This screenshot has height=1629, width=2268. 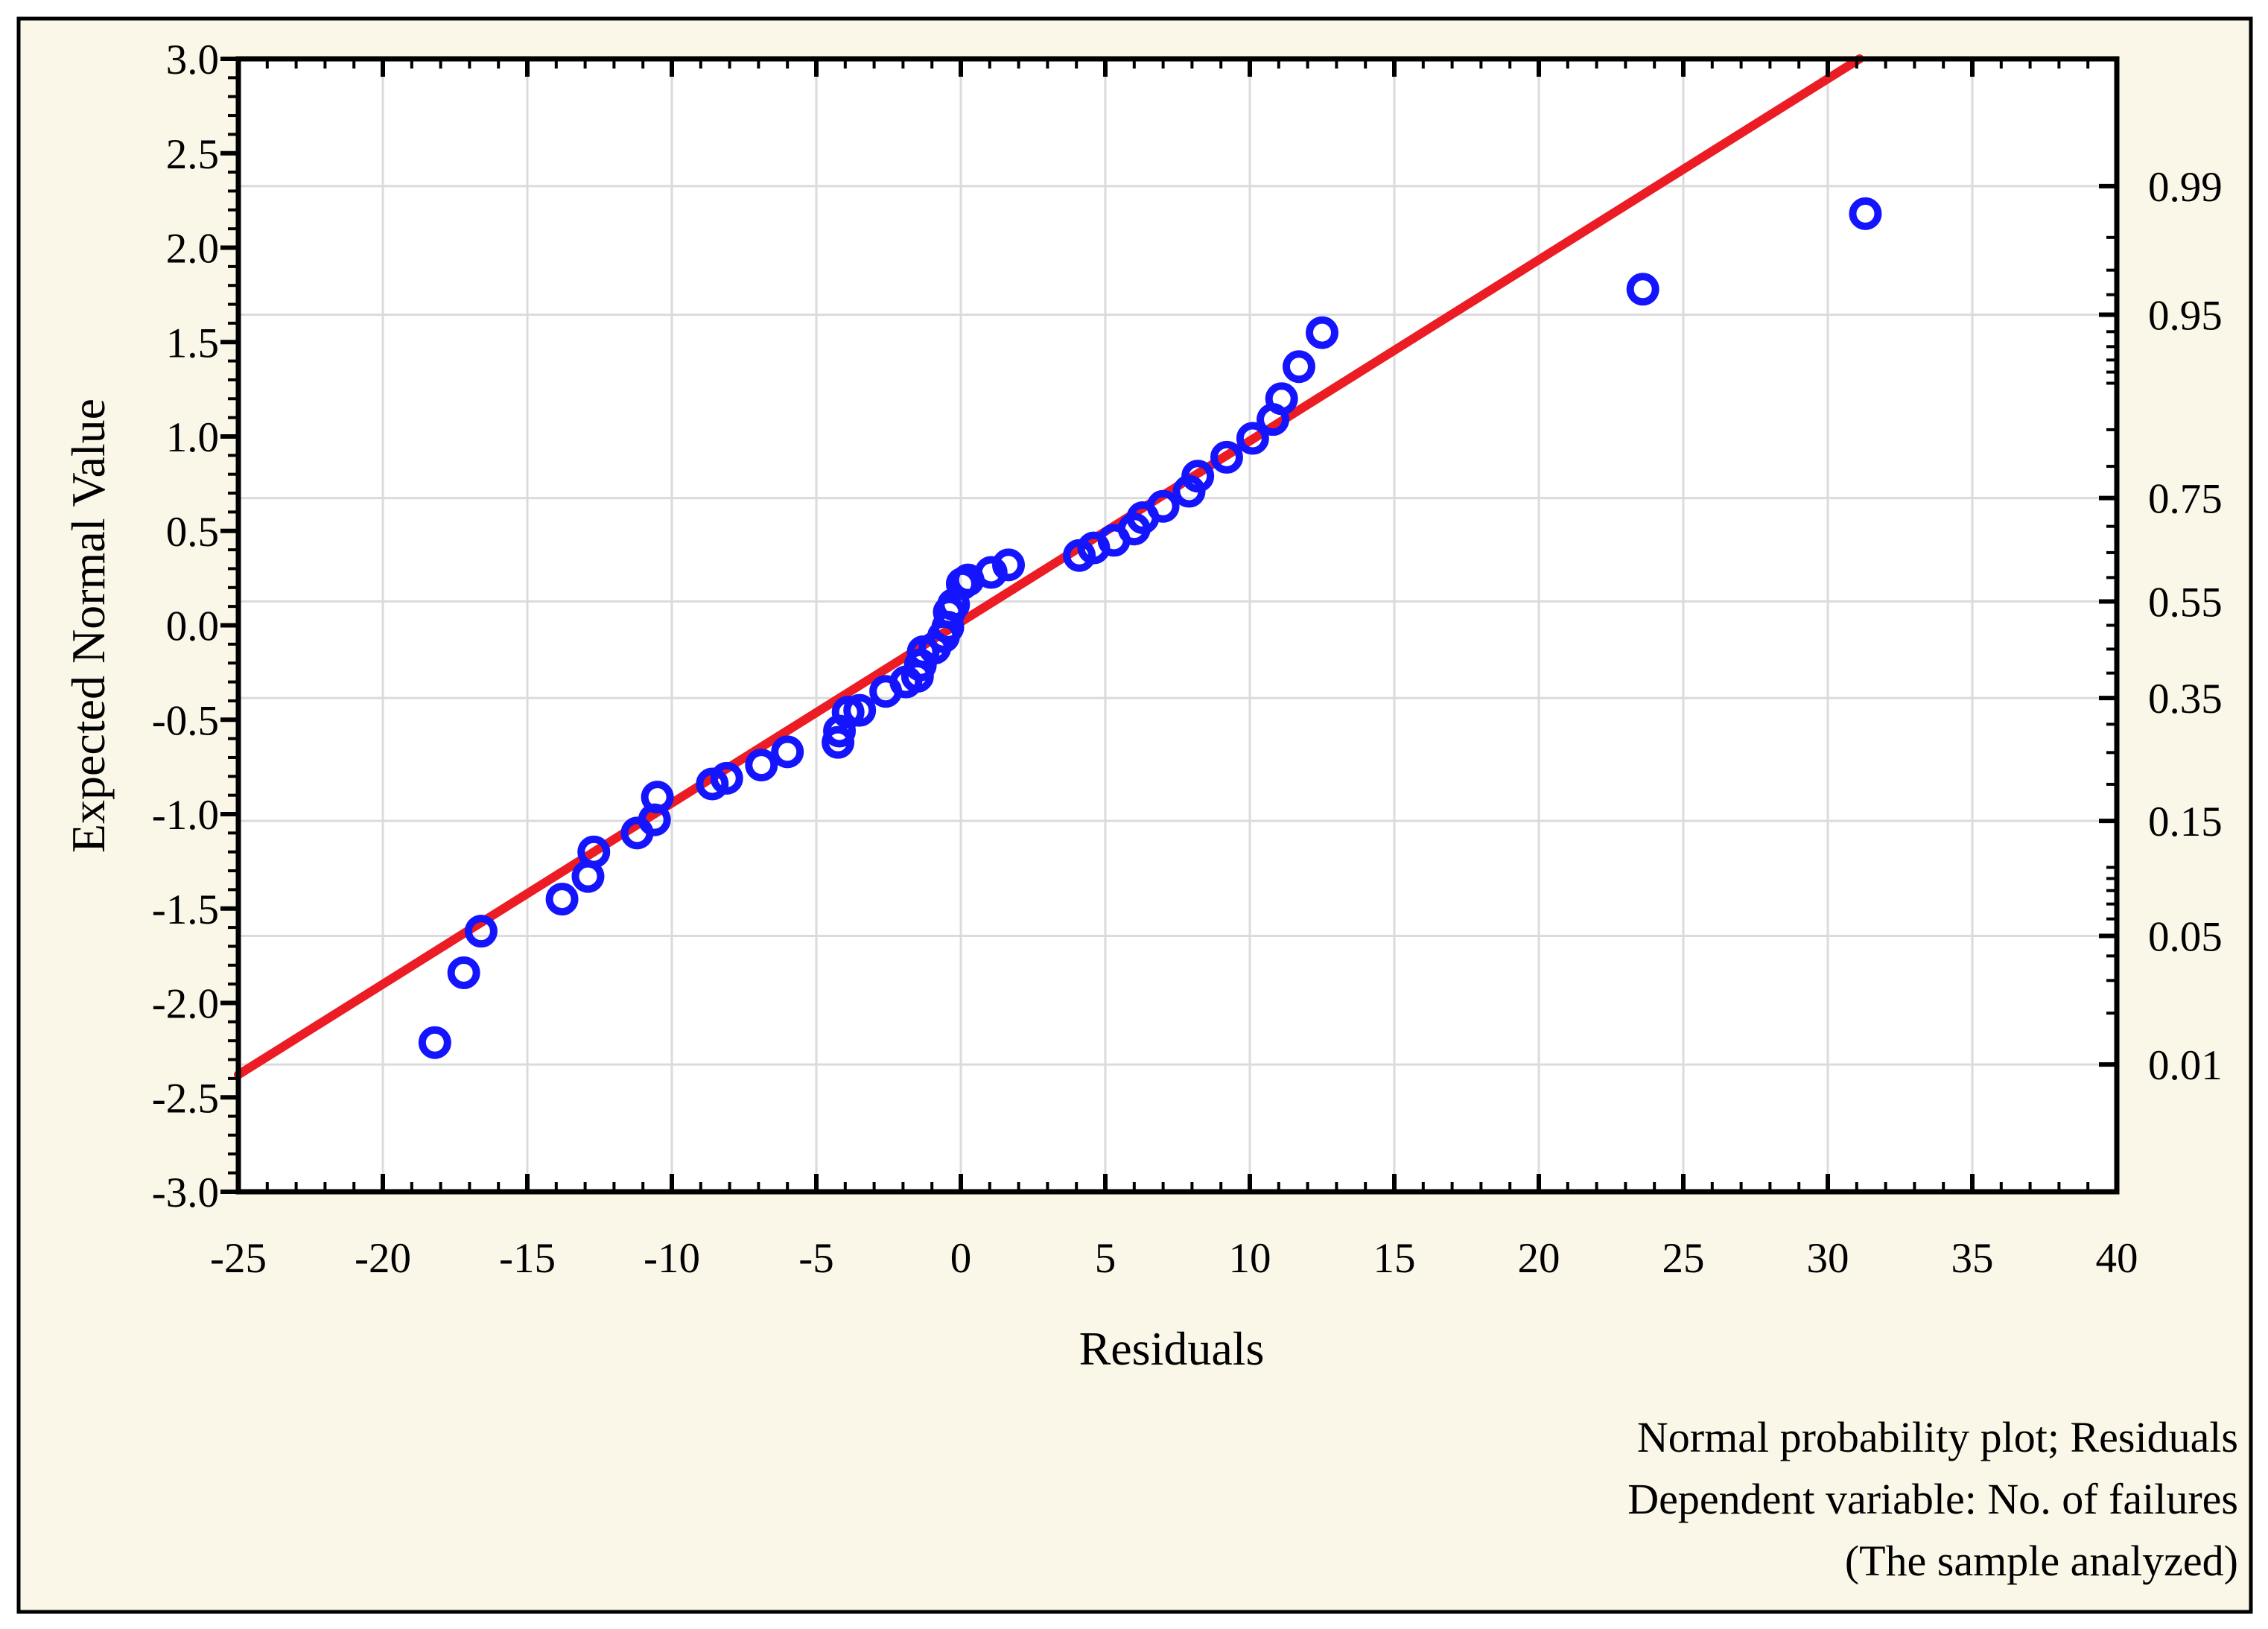 What do you see at coordinates (2185, 188) in the screenshot?
I see `probability-tick-label: 0.99` at bounding box center [2185, 188].